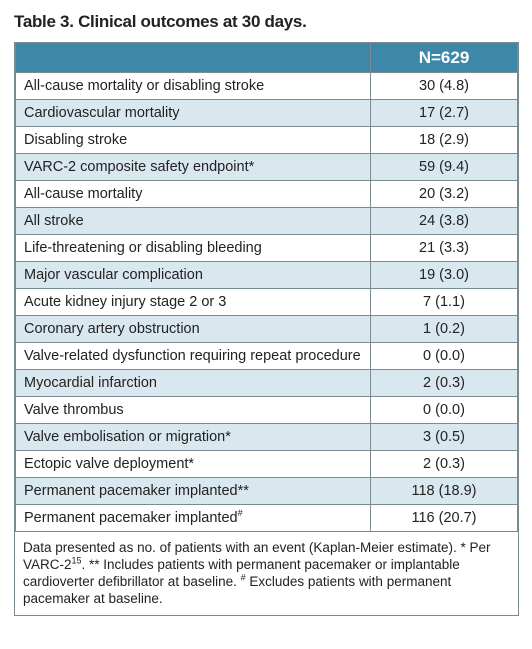  I want to click on row-label-cell: Major vascular complication, so click(193, 275).